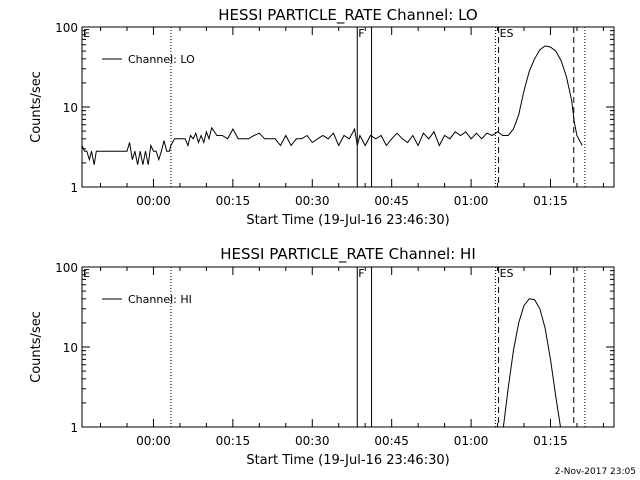 This screenshot has height=480, width=640. Describe the element at coordinates (161, 59) in the screenshot. I see `legend-label: Channel: LO` at that location.